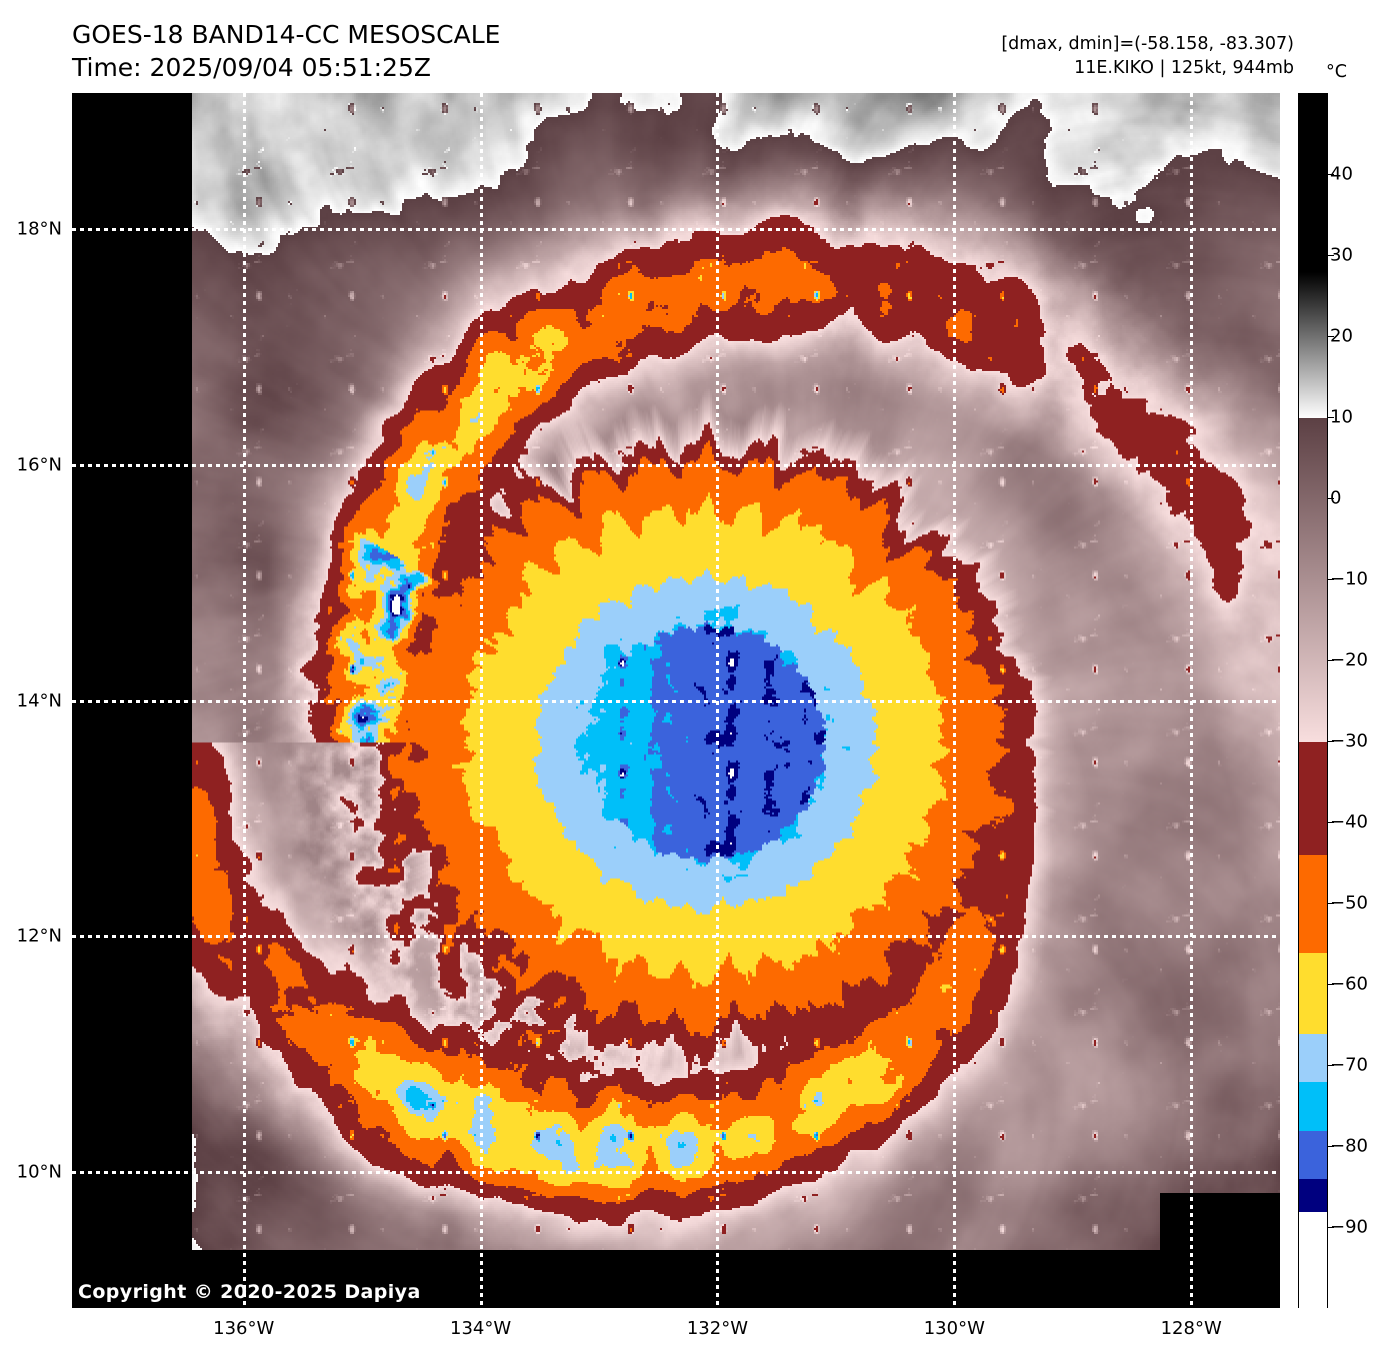  I want to click on colorbar-band-cyan, so click(1313, 1106).